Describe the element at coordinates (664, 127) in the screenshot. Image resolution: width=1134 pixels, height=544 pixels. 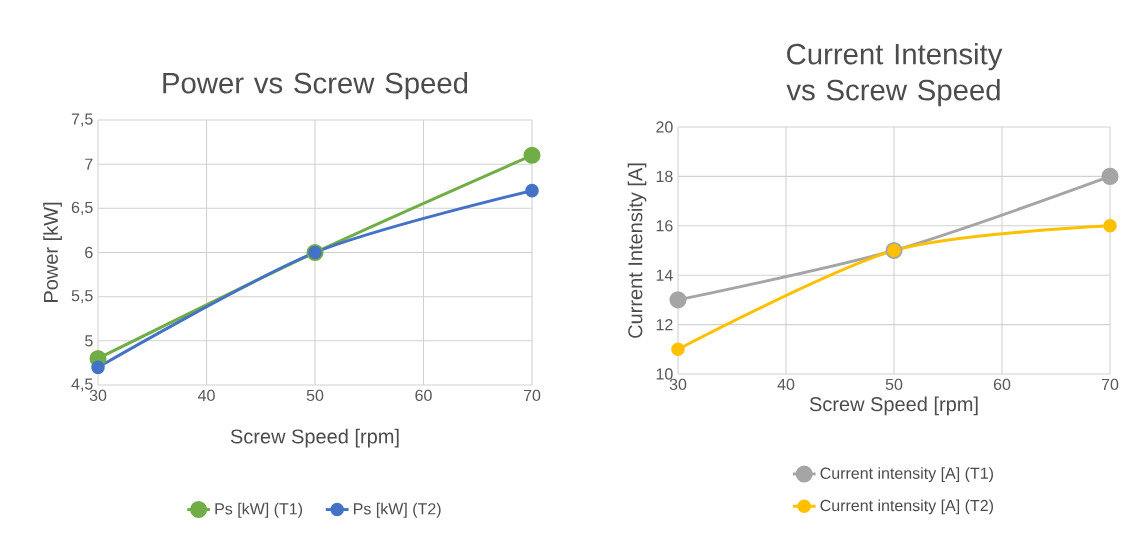
I see `y-tick-label: 20` at that location.